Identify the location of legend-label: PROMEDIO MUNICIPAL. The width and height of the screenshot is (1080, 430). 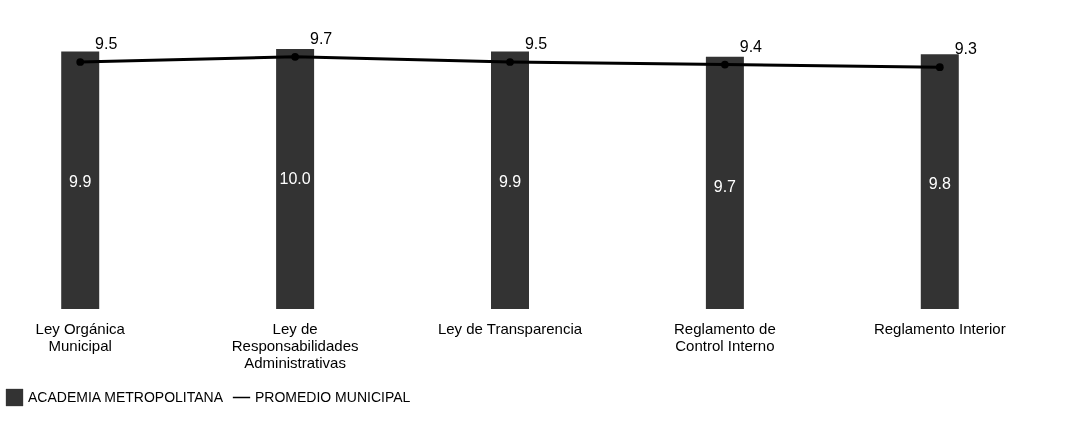
(333, 396).